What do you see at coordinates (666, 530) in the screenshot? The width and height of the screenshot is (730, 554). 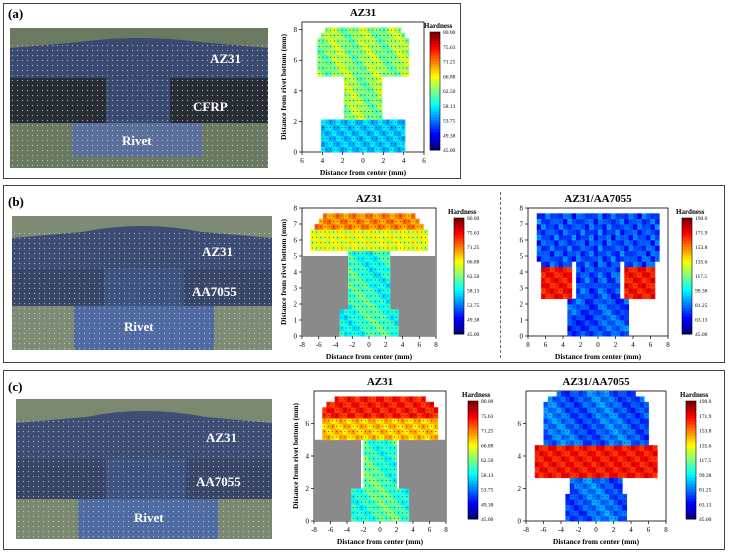 I see `x-tick-label: 8` at bounding box center [666, 530].